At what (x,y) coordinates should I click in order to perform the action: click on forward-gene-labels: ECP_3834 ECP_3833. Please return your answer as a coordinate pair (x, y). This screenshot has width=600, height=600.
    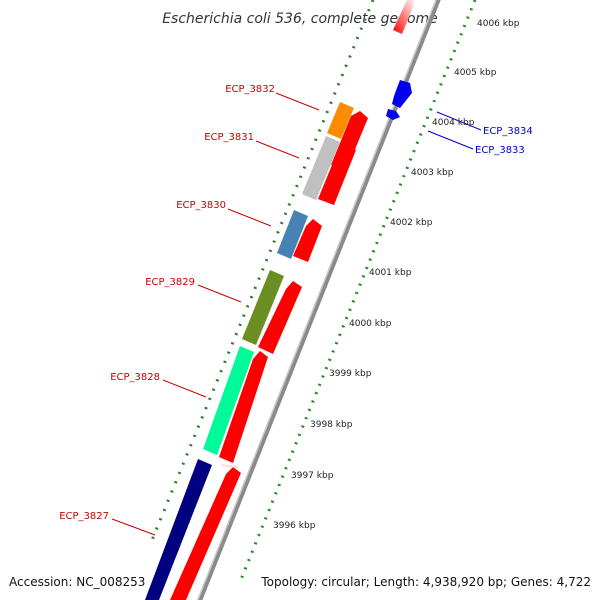
    Looking at the image, I should click on (504, 141).